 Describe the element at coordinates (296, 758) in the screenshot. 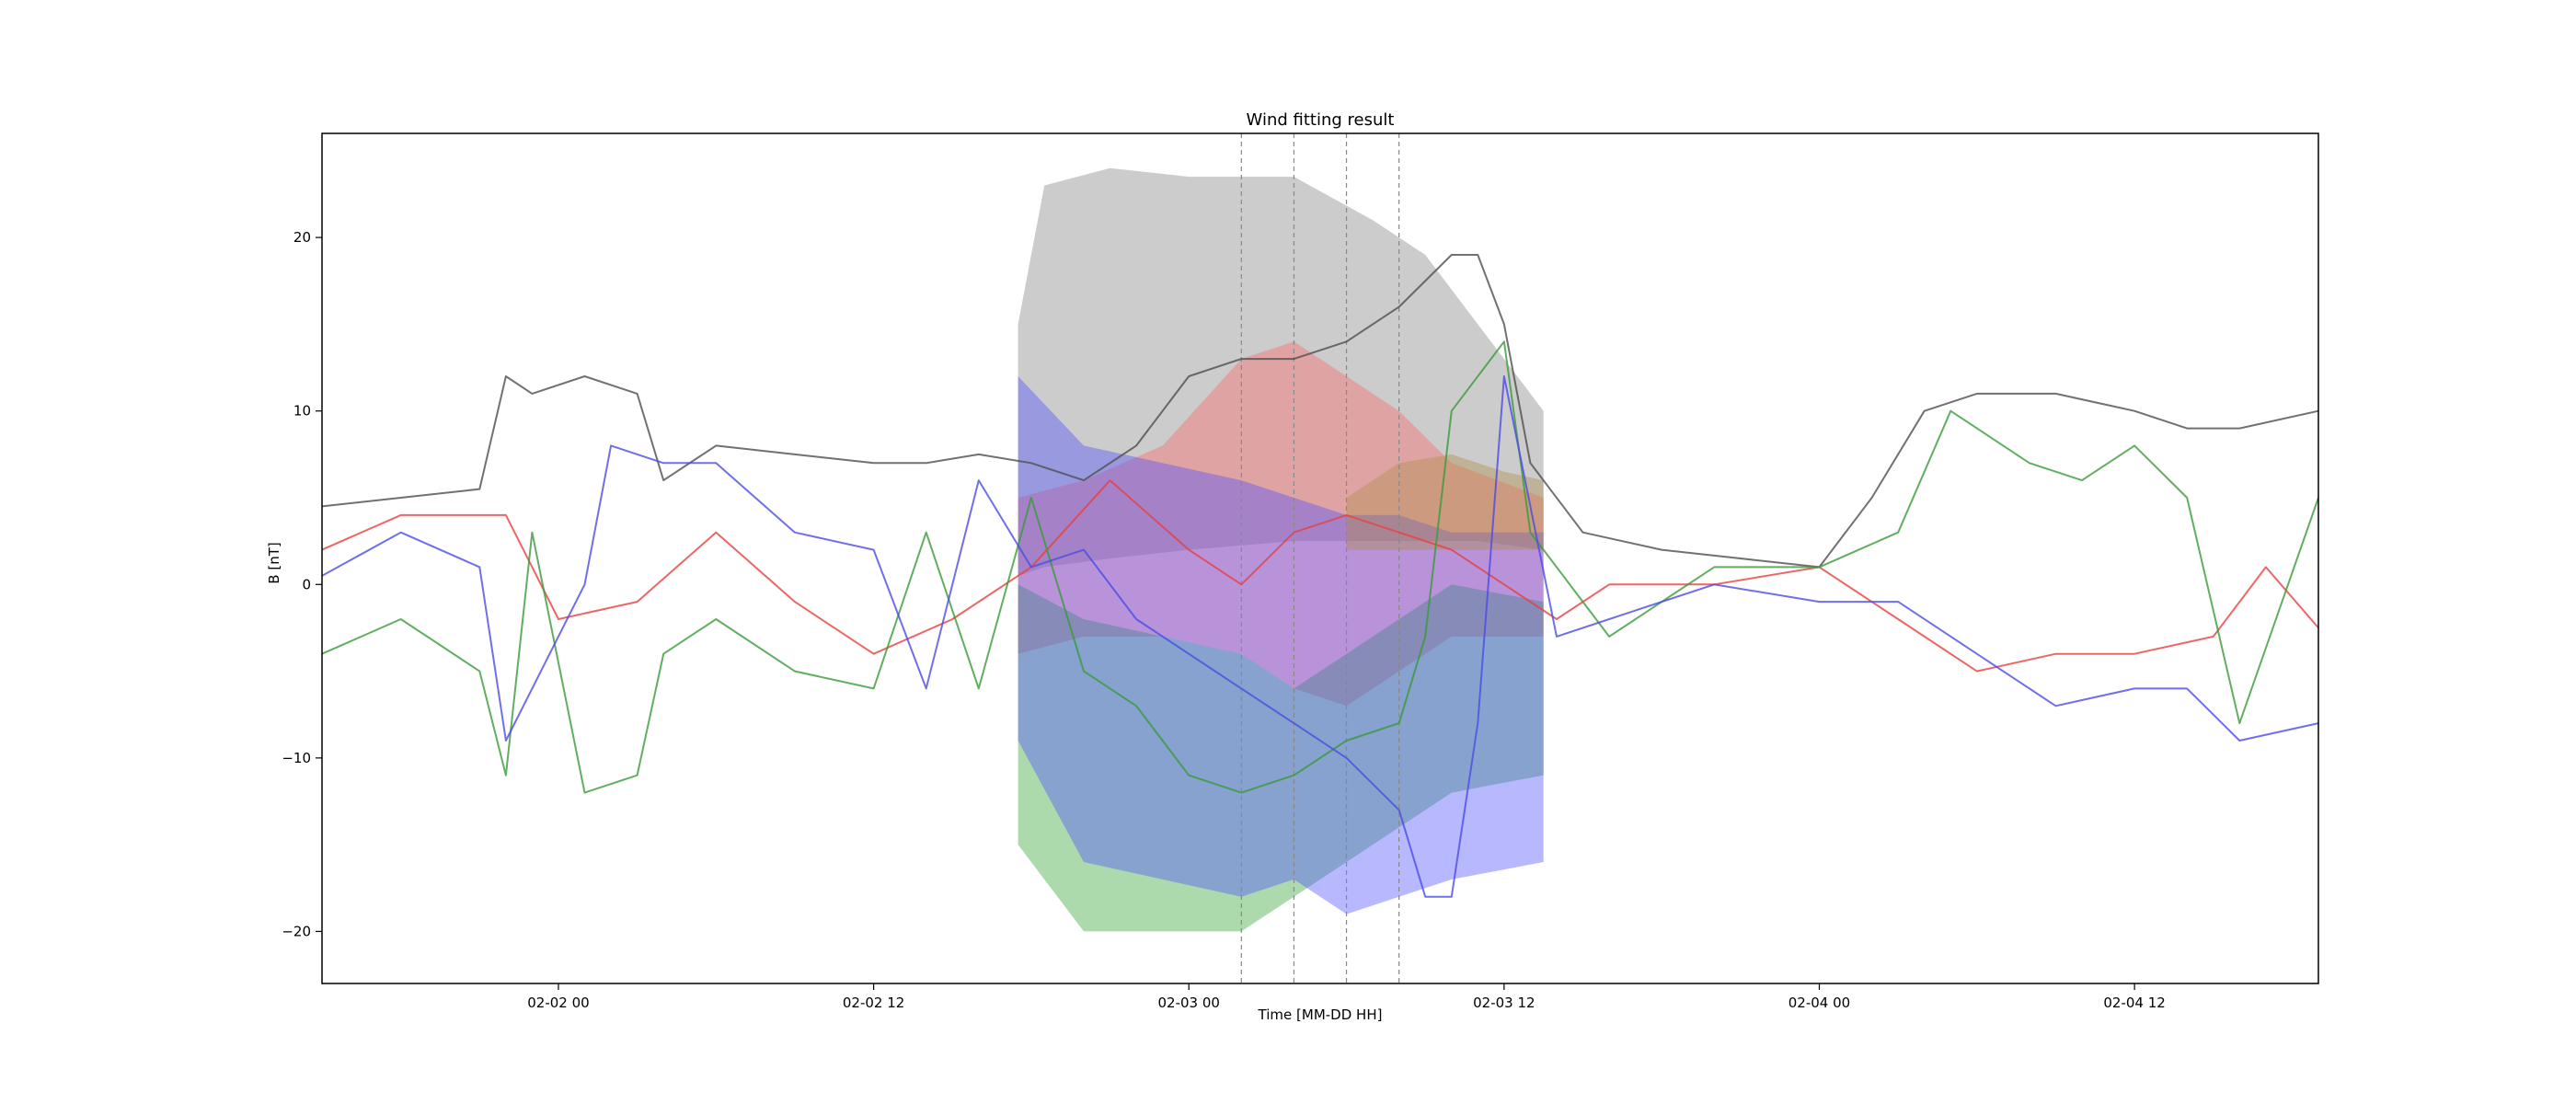

I see `y-tick-label-1: −10` at that location.